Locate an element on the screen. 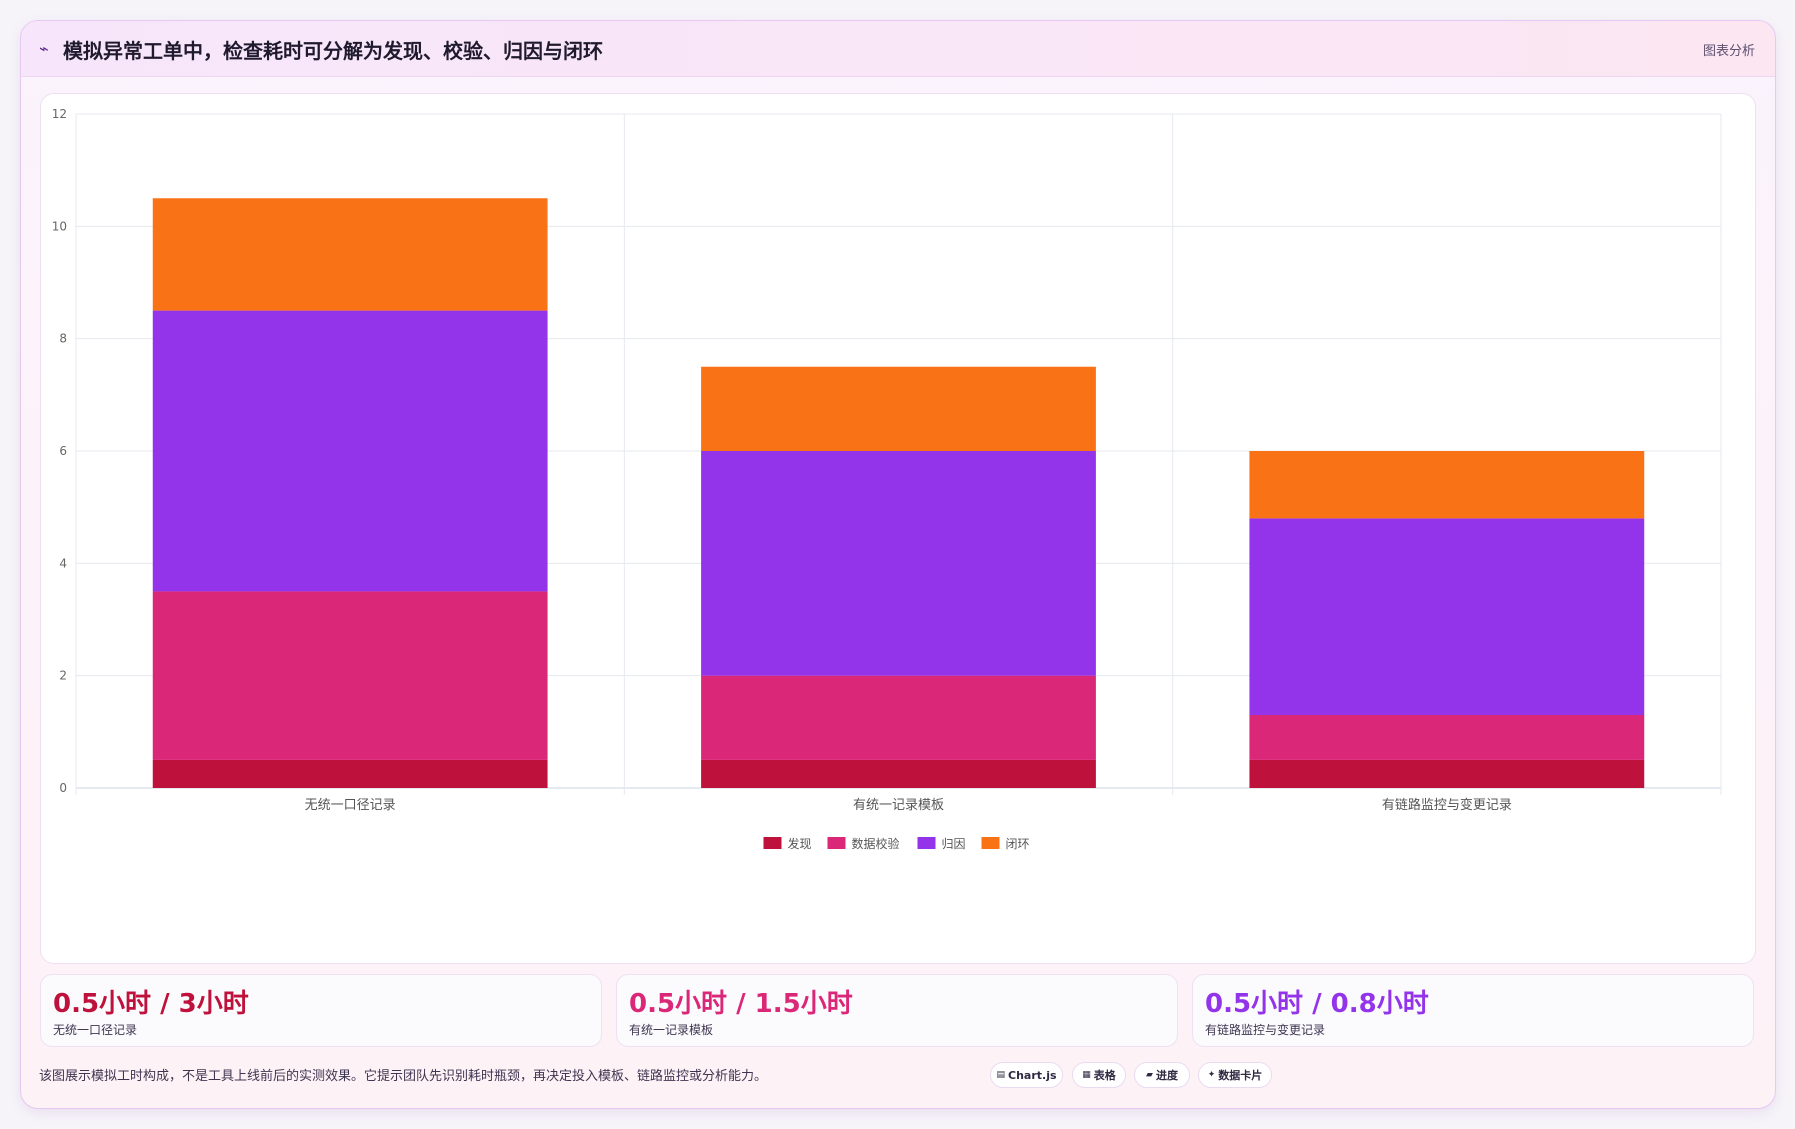 The width and height of the screenshot is (1795, 1129). pill-label: Chart.js is located at coordinates (1032, 1075).